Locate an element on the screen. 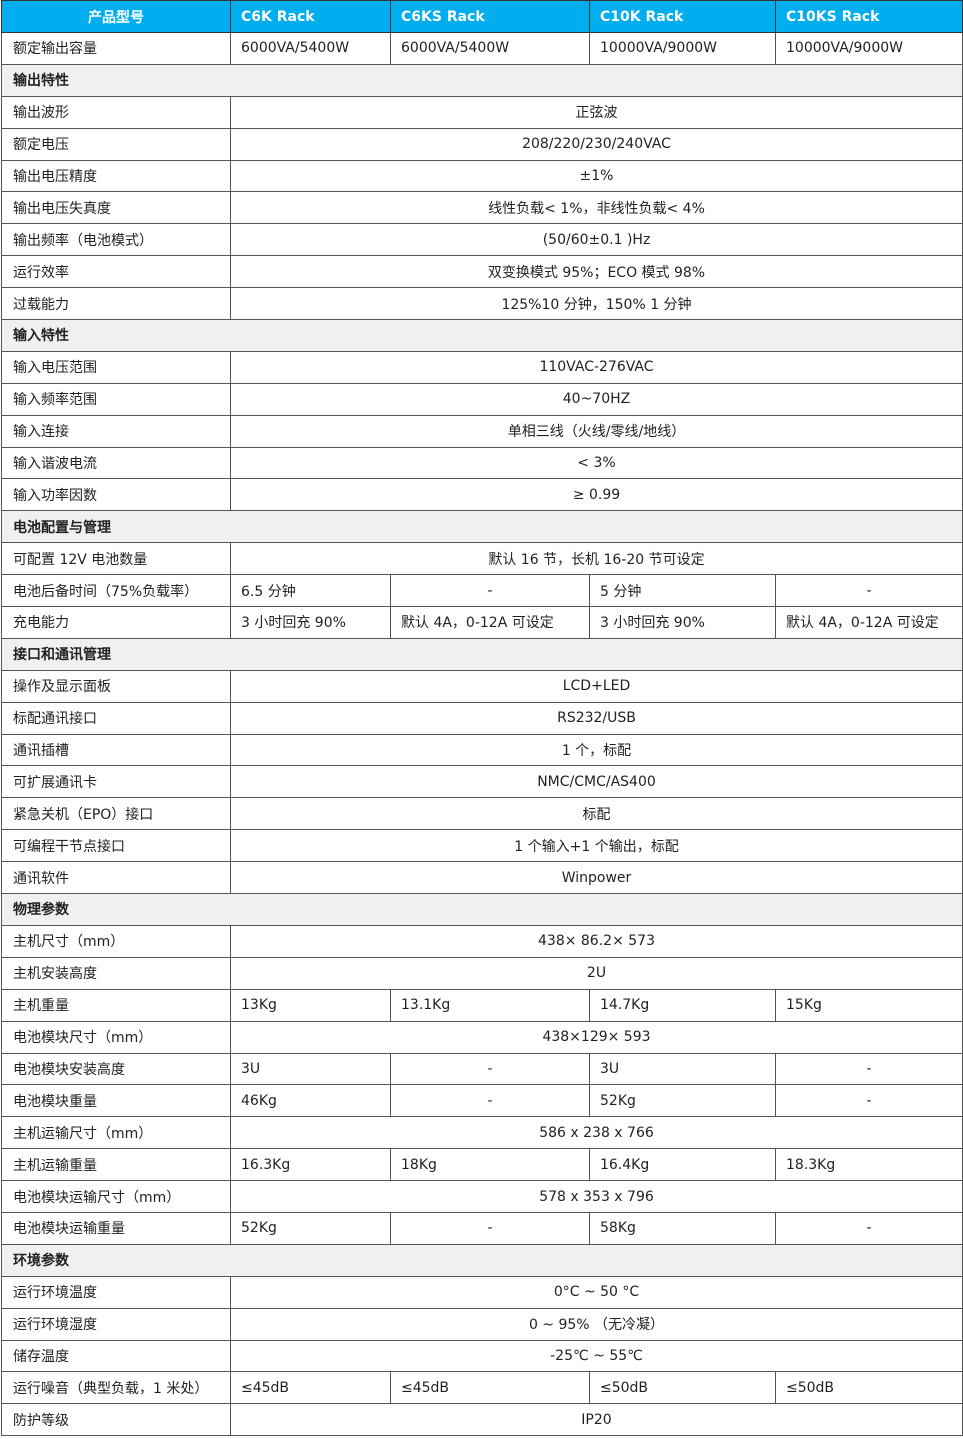  spec-value: (50/60±0.1 )Hz is located at coordinates (596, 240).